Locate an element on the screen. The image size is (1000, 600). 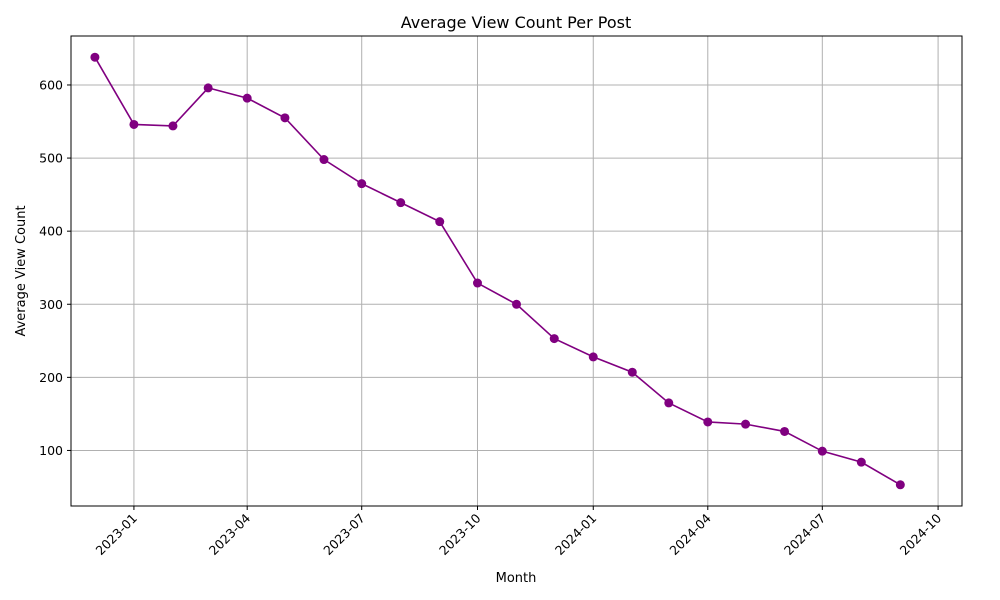
y-axis-ticks: 100 200 300 400 500 600 is located at coordinates (55, 267).